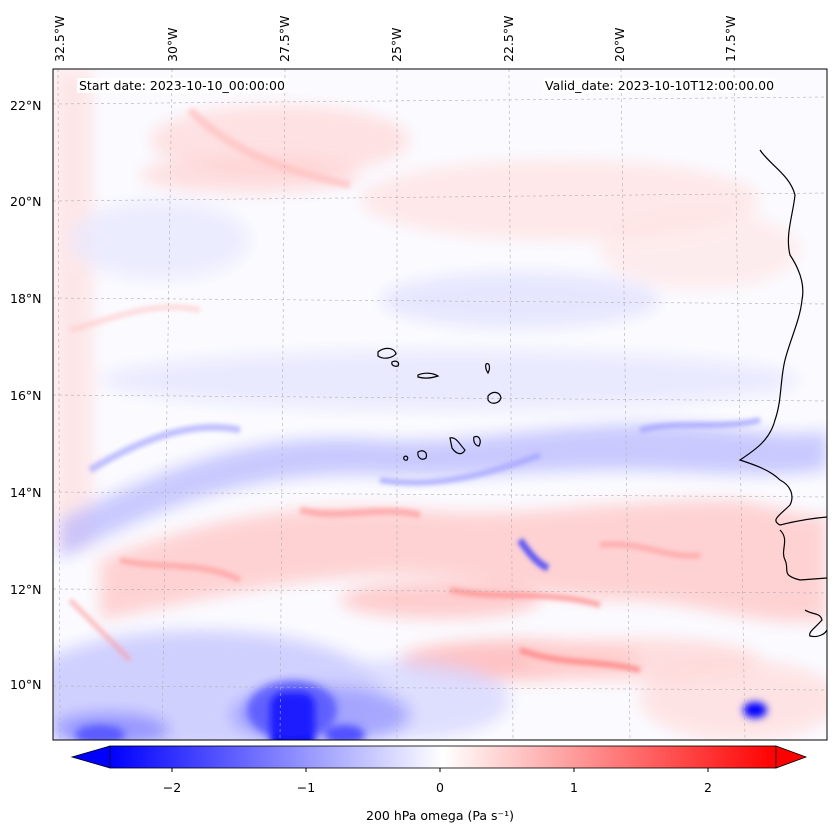  What do you see at coordinates (421, 710) in the screenshot?
I see `strong-cells` at bounding box center [421, 710].